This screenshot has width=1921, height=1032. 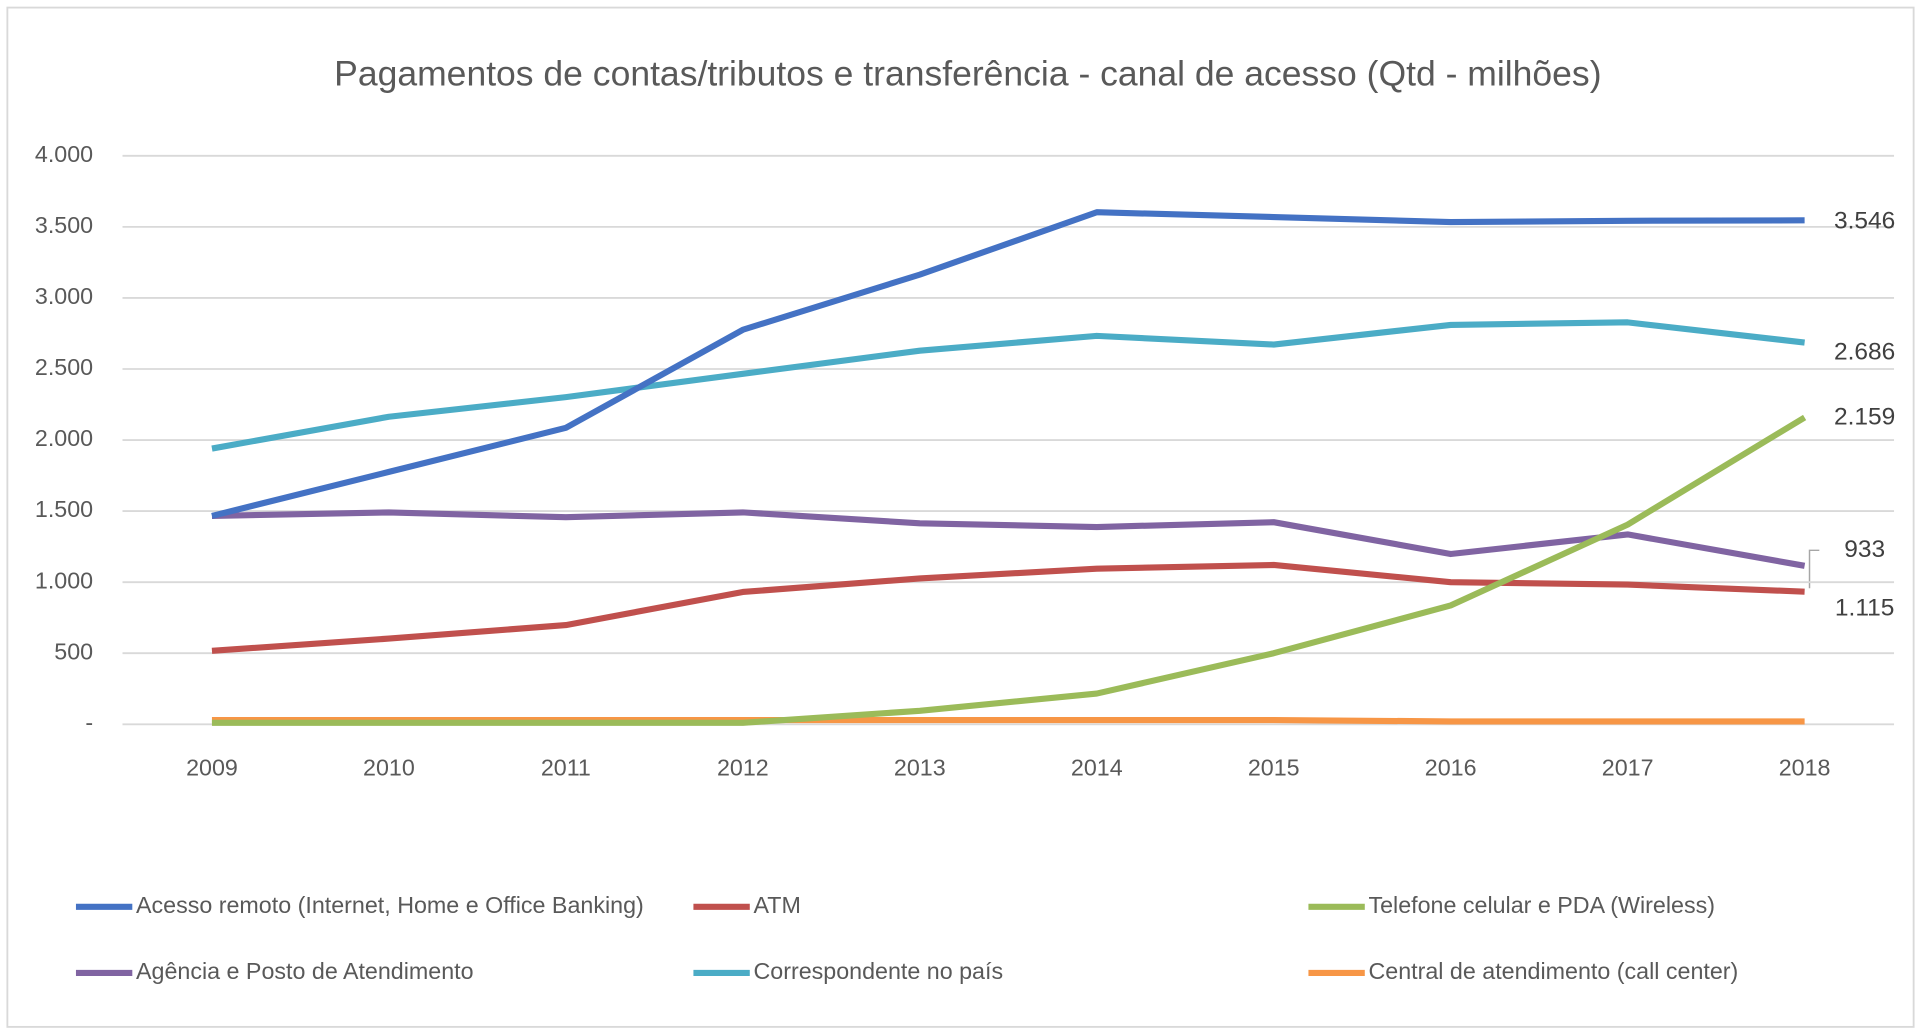 I want to click on y-tick-label: 2.500, so click(x=64, y=367).